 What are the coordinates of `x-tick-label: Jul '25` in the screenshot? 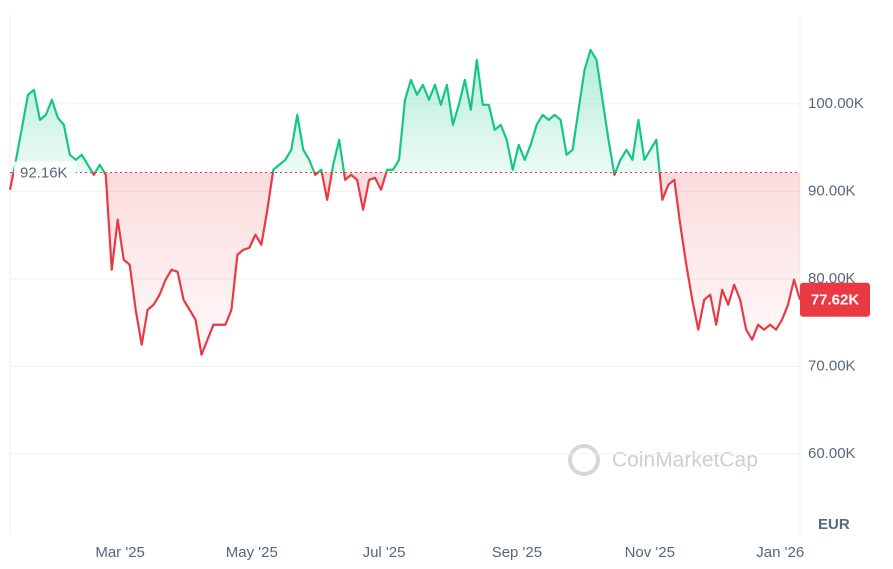 It's located at (384, 552).